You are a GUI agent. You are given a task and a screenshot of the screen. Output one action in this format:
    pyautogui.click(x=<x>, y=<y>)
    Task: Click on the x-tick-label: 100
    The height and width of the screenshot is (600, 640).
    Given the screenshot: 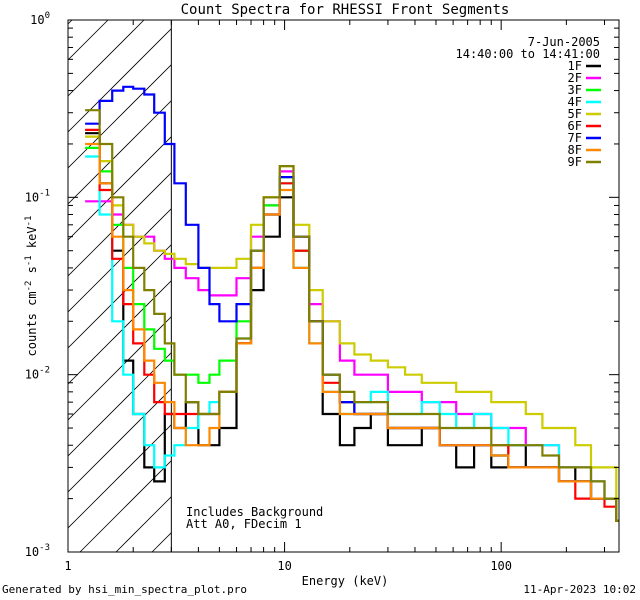 What is the action you would take?
    pyautogui.click(x=501, y=566)
    